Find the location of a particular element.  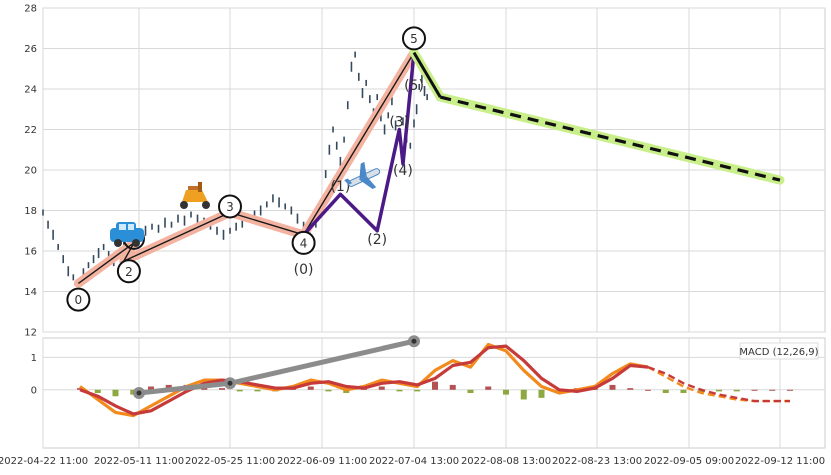

price-y-tick-label: 22 is located at coordinates (30, 130).